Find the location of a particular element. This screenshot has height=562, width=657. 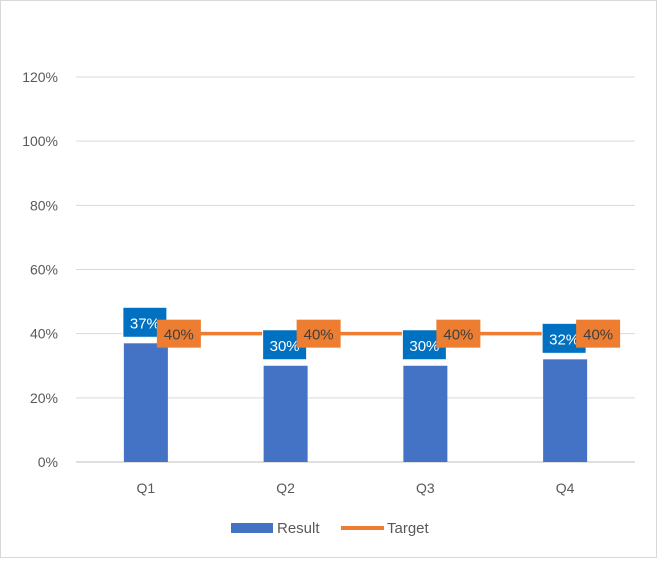

y-tick-label: 60% is located at coordinates (44, 270).